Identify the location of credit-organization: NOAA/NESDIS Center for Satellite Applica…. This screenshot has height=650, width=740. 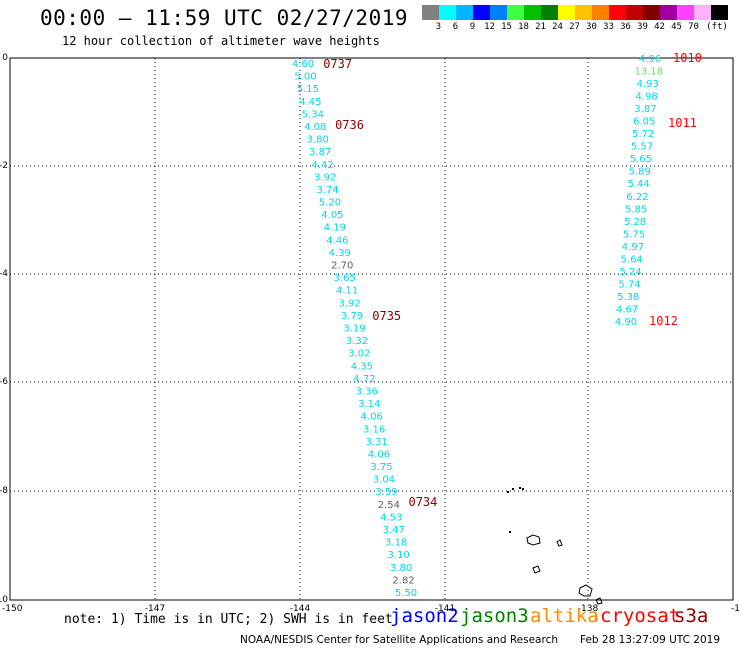
(399, 640).